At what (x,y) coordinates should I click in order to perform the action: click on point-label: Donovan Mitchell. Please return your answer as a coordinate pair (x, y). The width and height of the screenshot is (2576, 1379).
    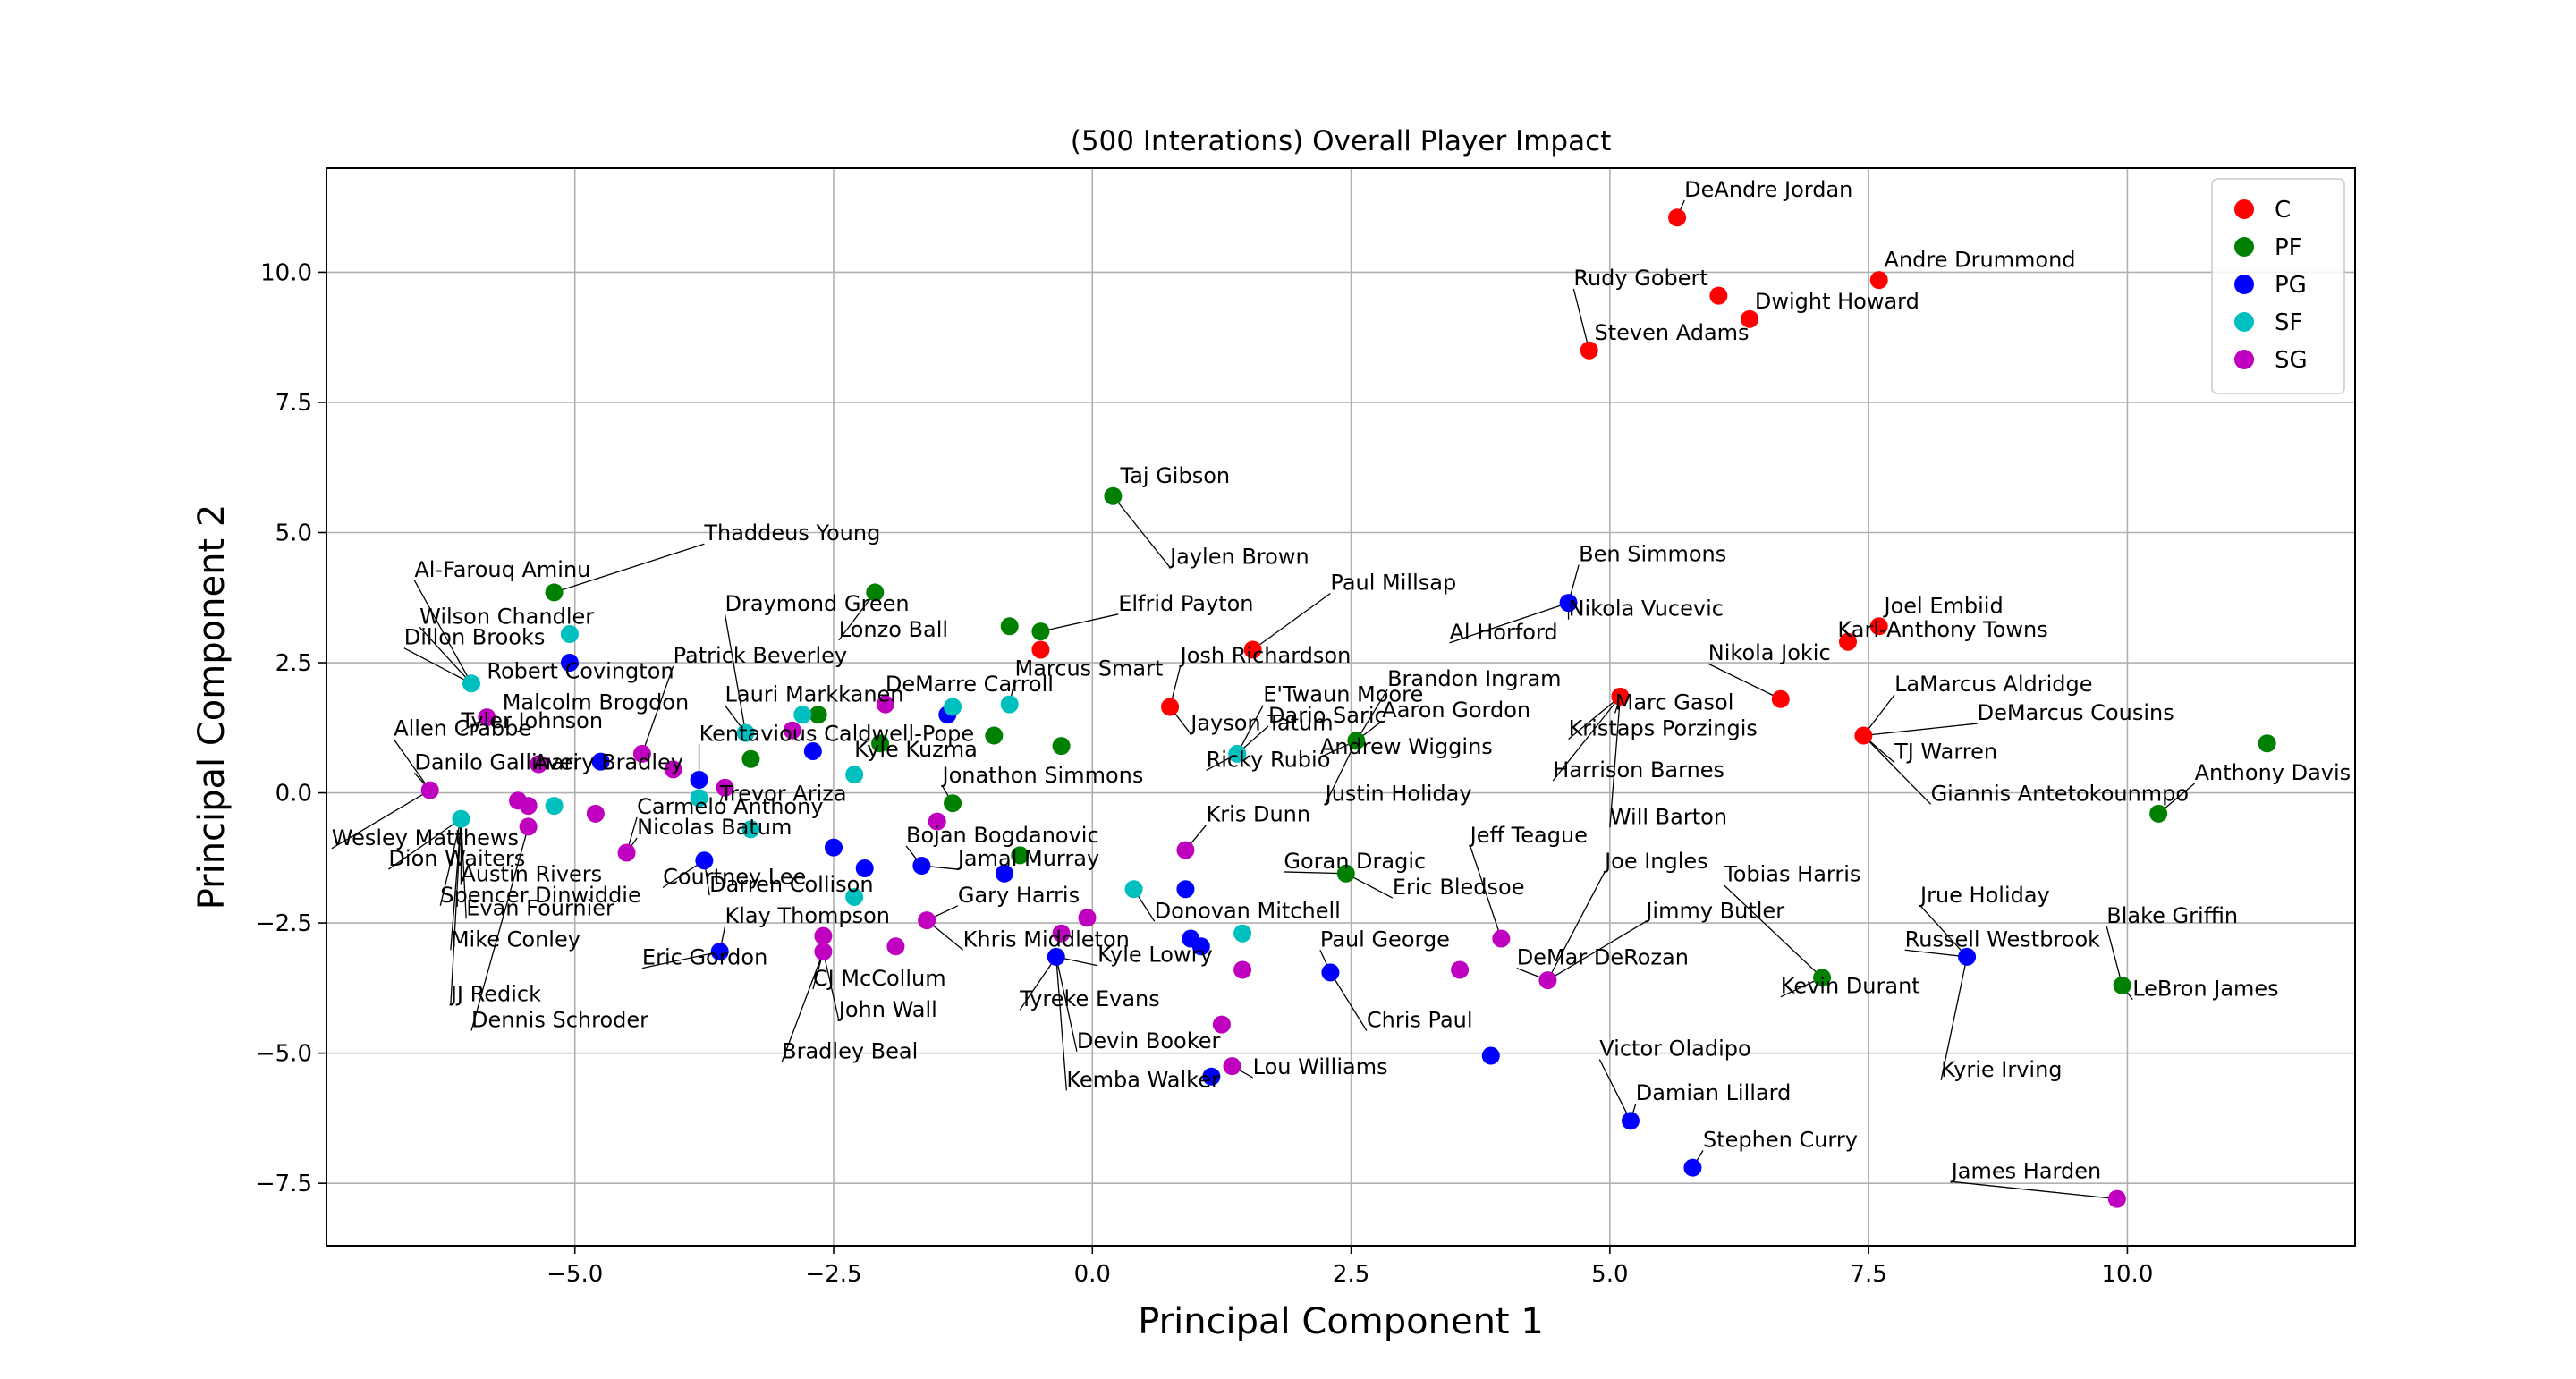
    Looking at the image, I should click on (1248, 910).